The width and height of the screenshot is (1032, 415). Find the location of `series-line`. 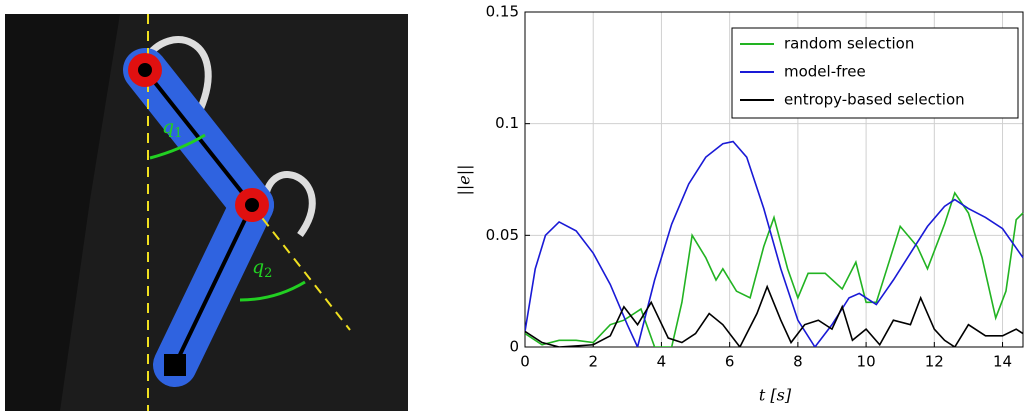

series-line is located at coordinates (774, 315).